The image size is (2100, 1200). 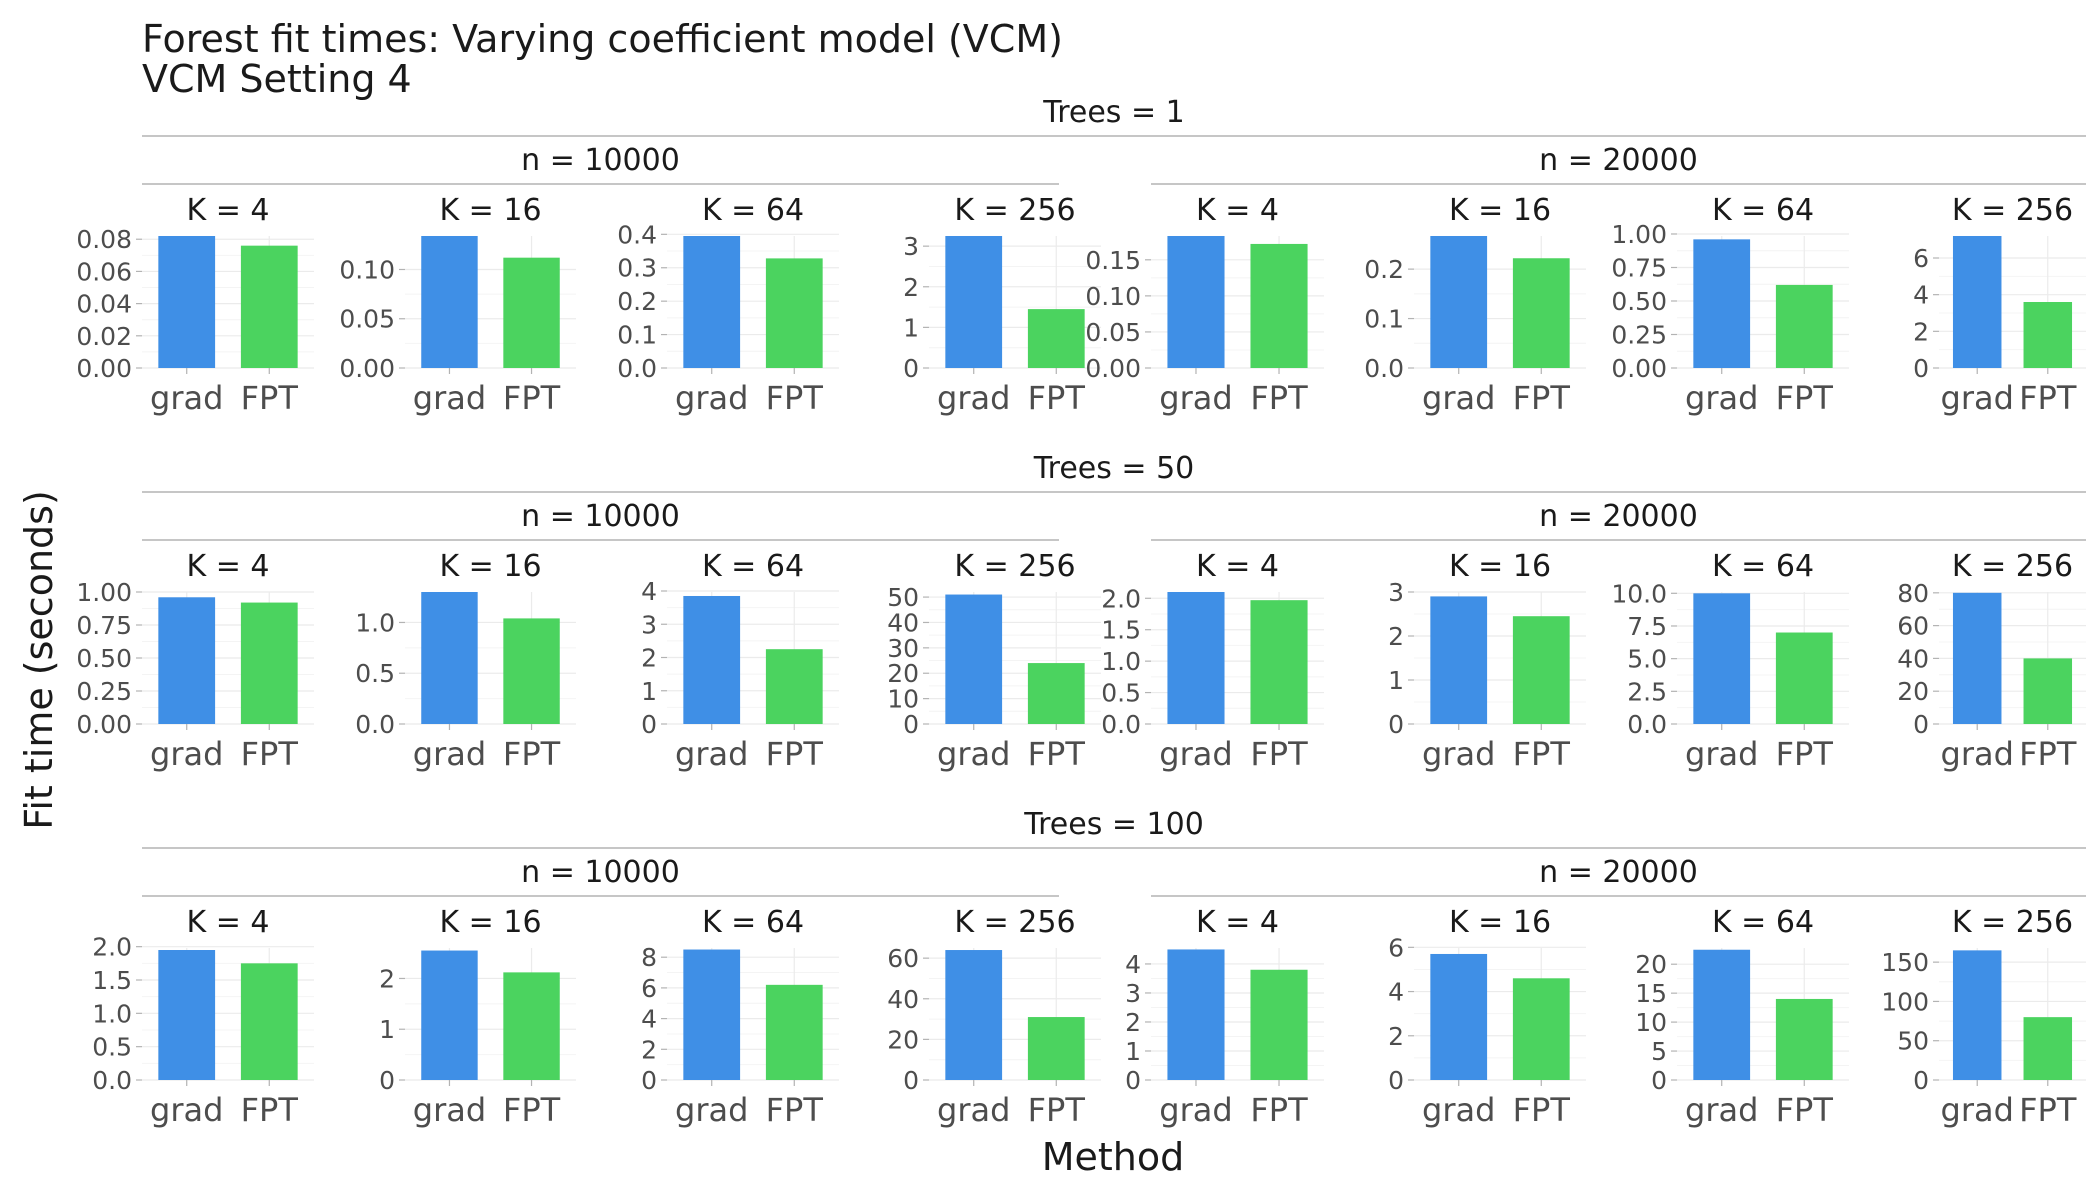 What do you see at coordinates (1905, 1001) in the screenshot?
I see `y-tick-label: 100` at bounding box center [1905, 1001].